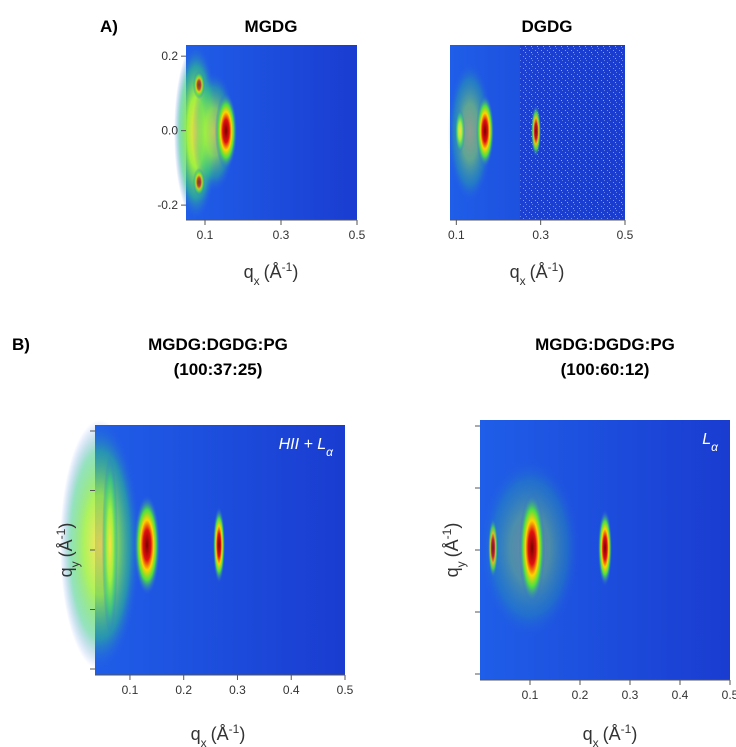 This screenshot has width=736, height=747. I want to click on section-label: A), so click(109, 26).